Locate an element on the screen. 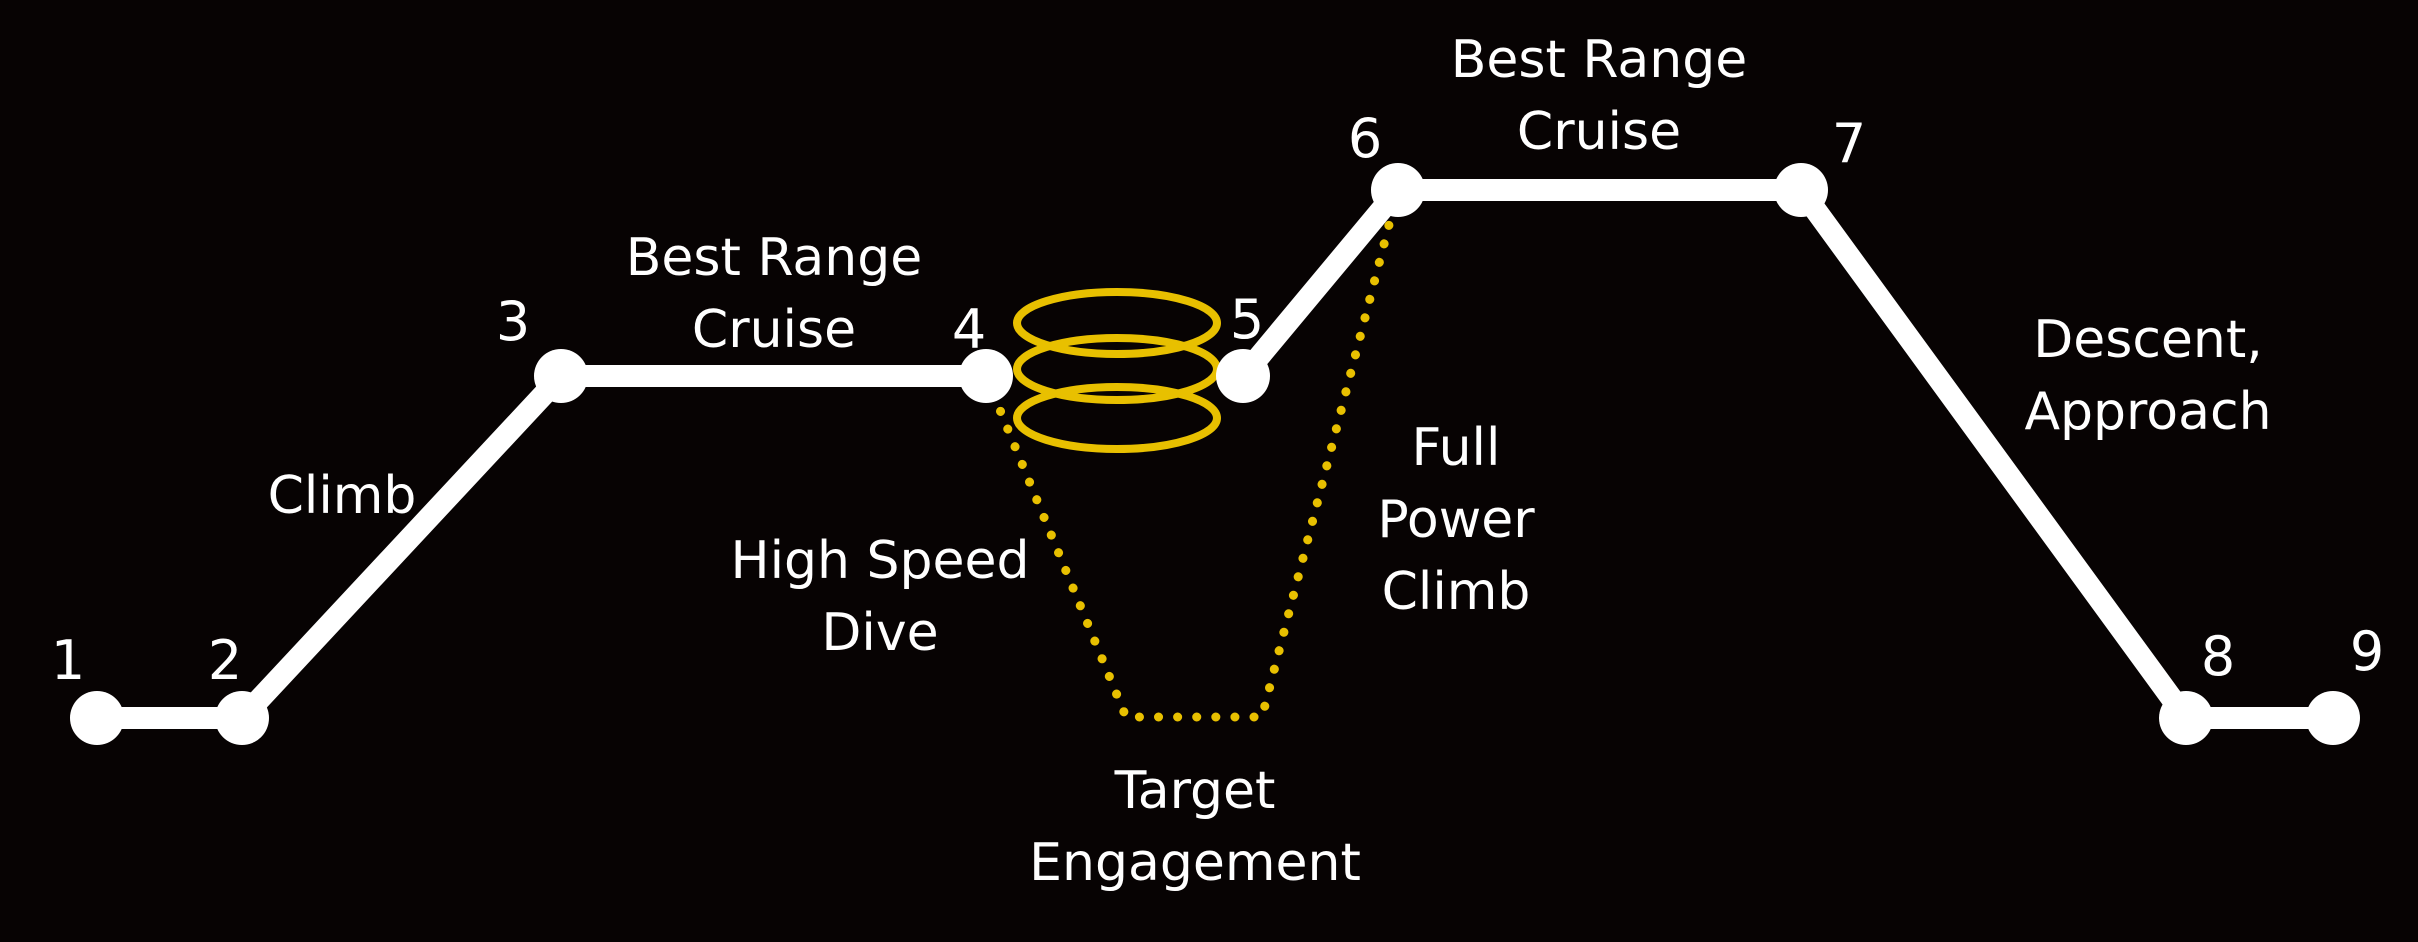 The image size is (2418, 942). waypoint-number-1: 1 is located at coordinates (68, 660).